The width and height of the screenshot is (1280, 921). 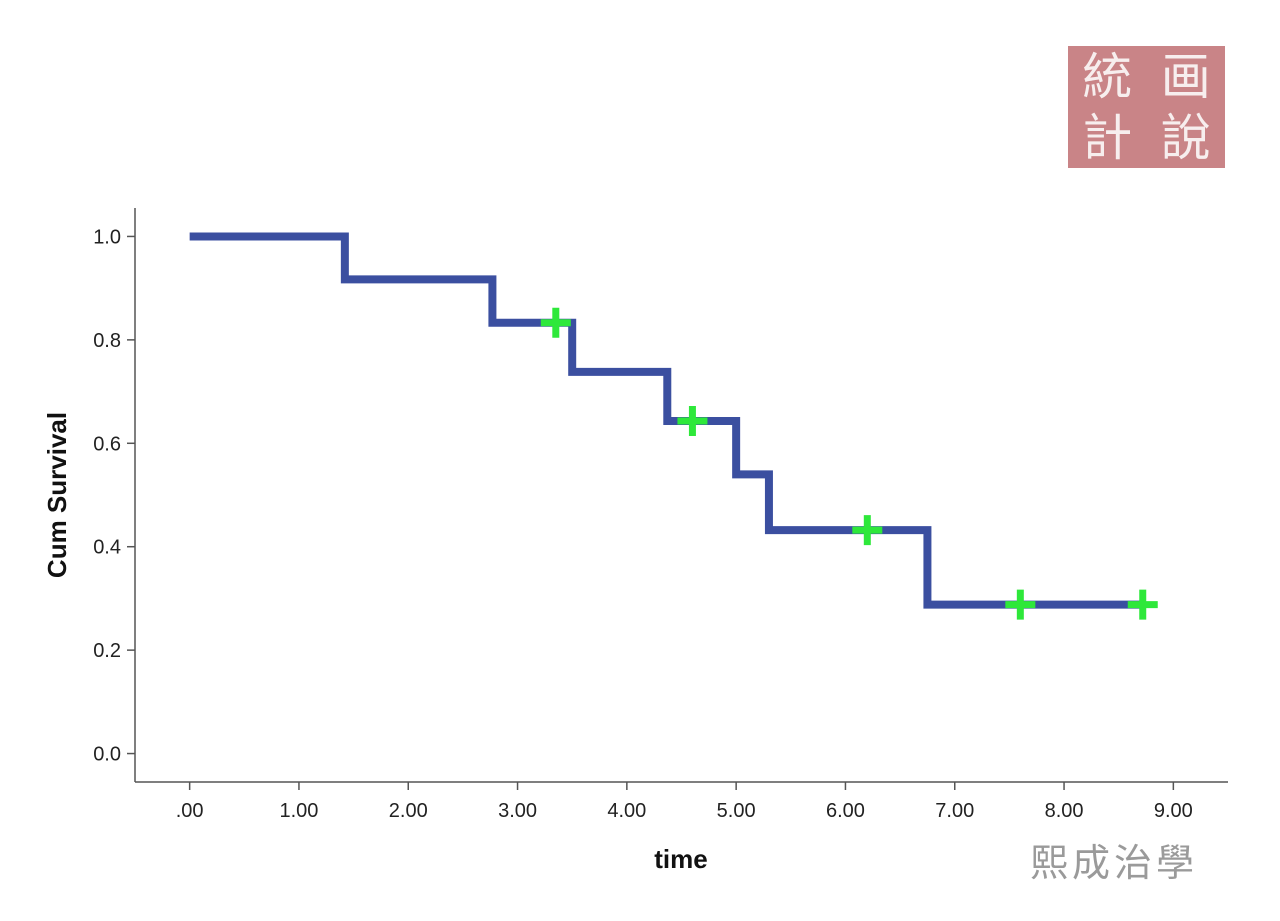 What do you see at coordinates (408, 811) in the screenshot?
I see `x-tick-label: 2.00` at bounding box center [408, 811].